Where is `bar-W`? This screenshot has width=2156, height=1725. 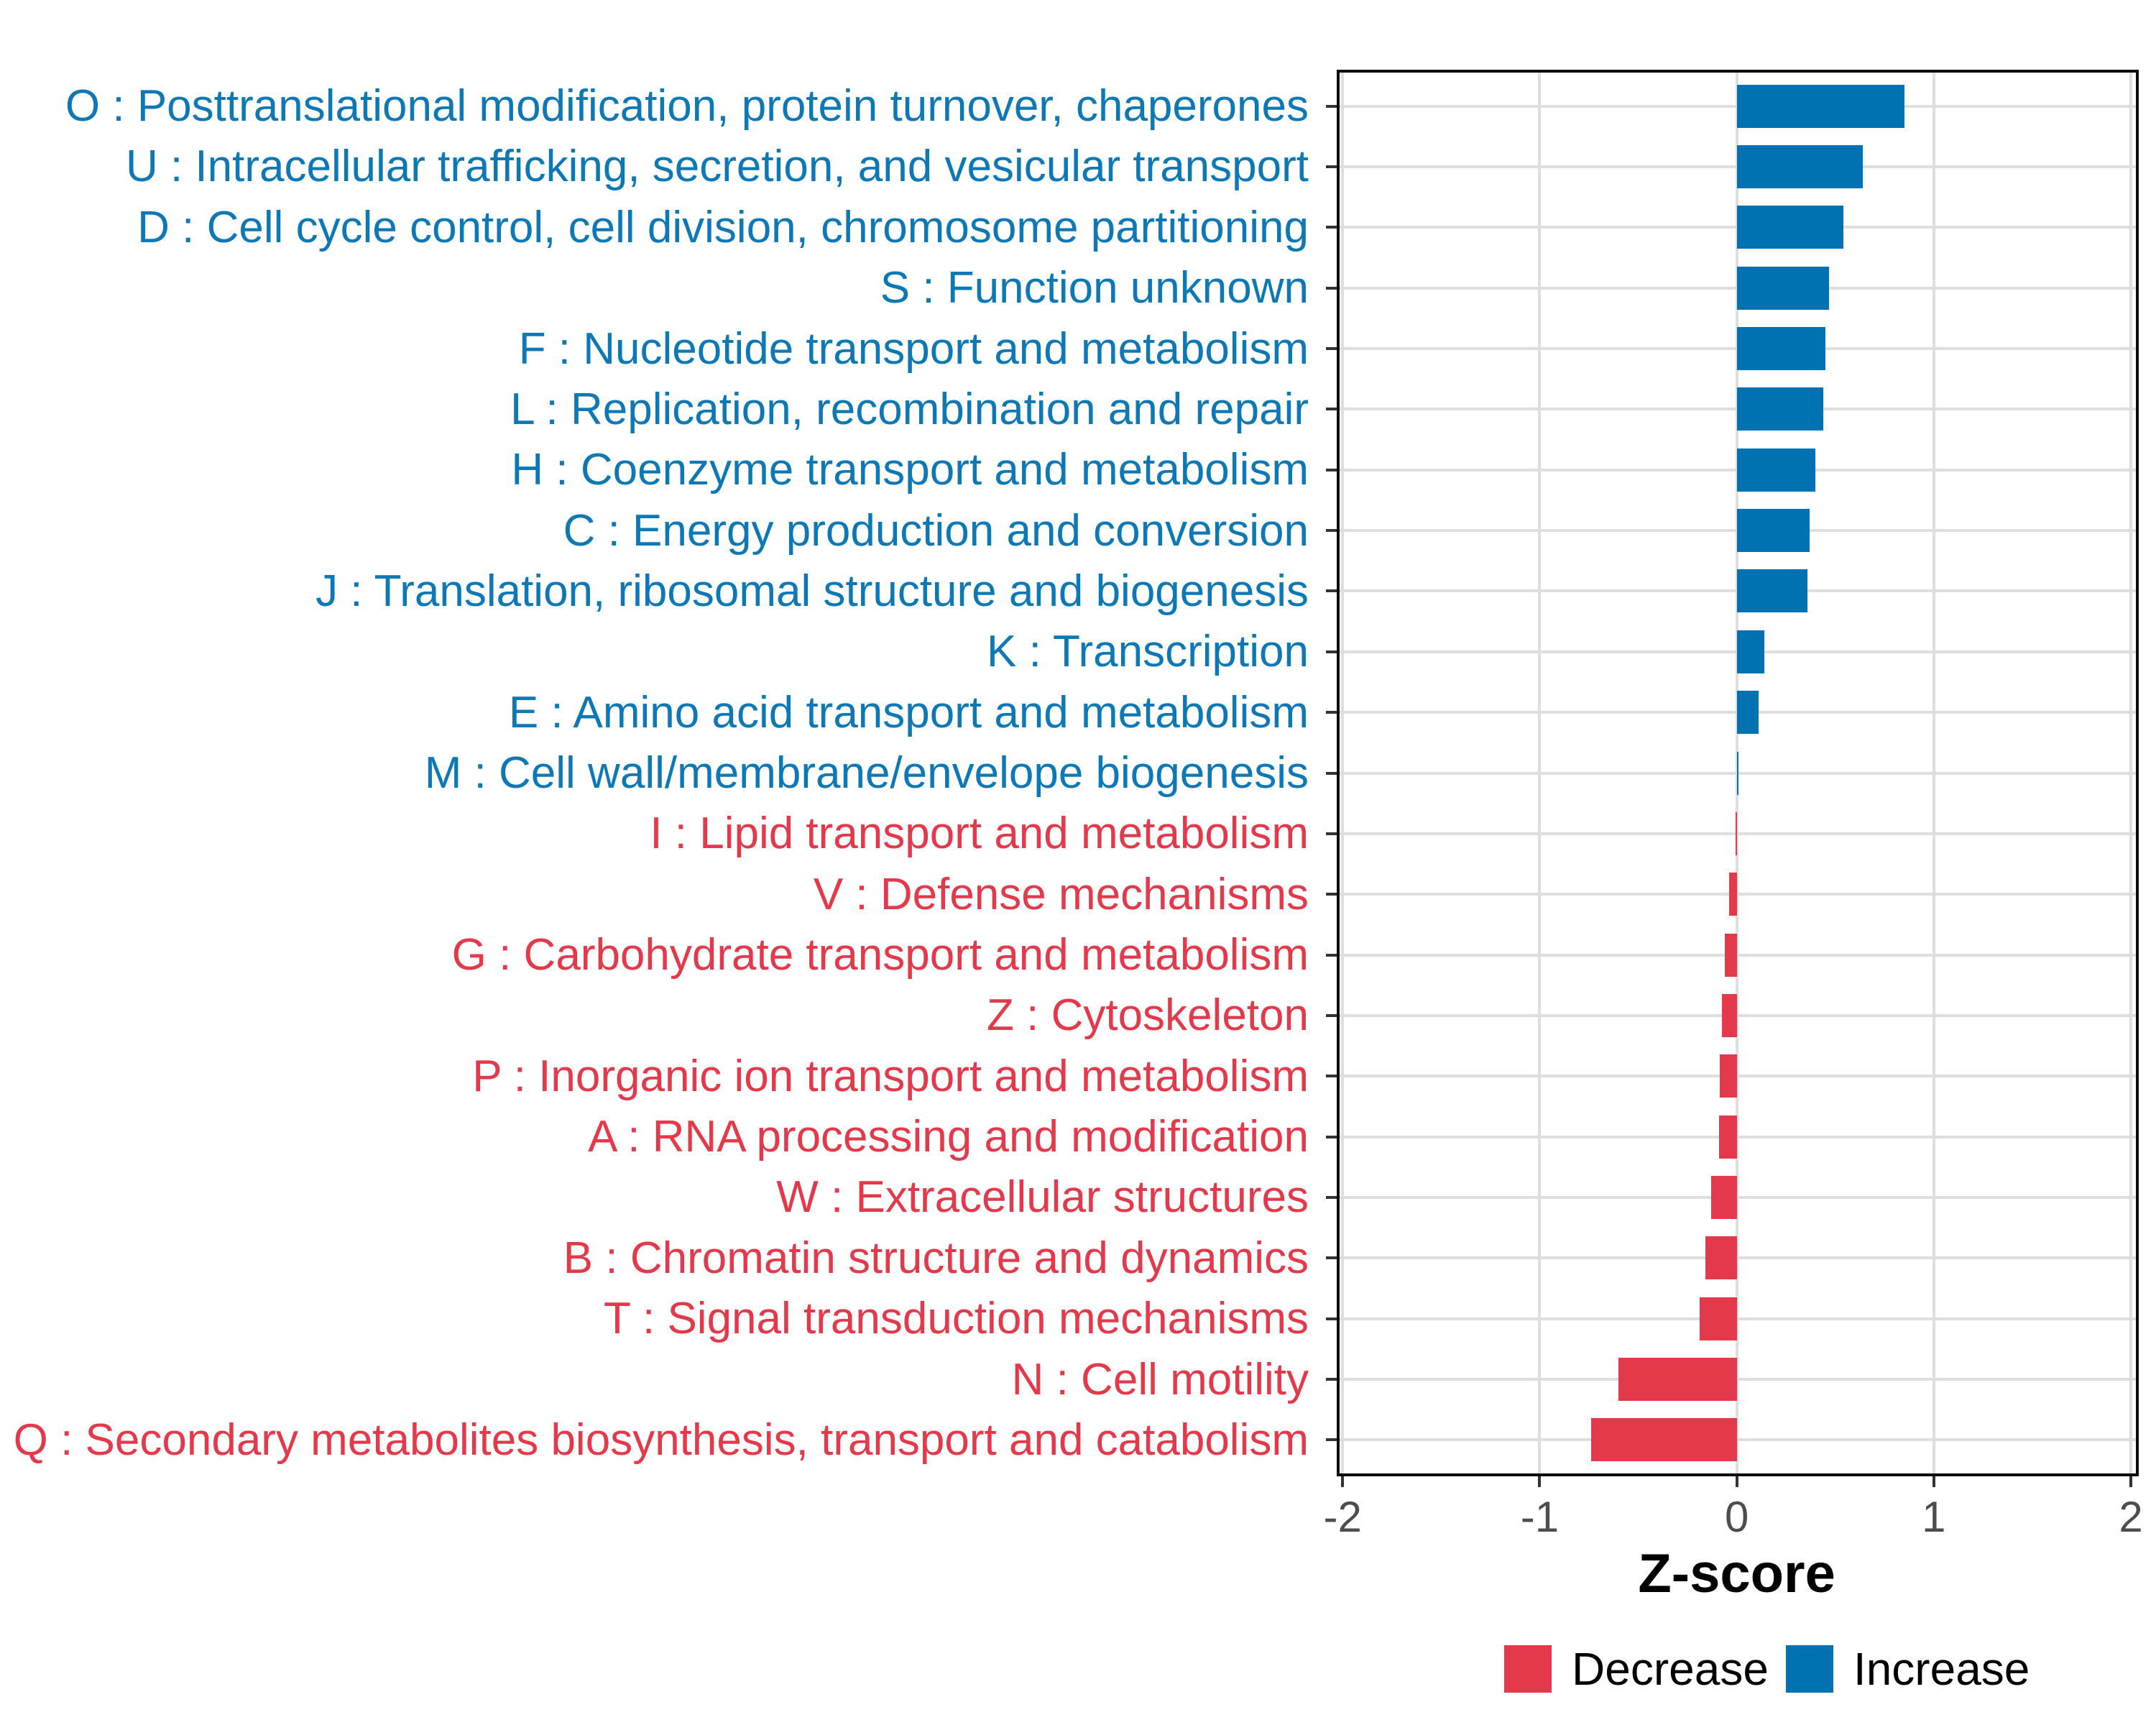
bar-W is located at coordinates (1724, 1197).